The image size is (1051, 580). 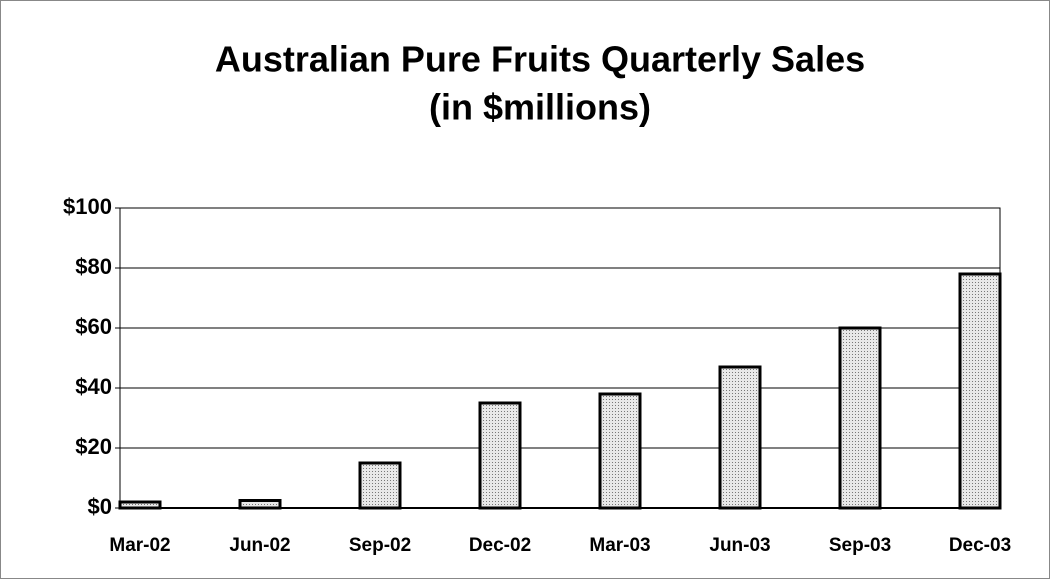 What do you see at coordinates (259, 545) in the screenshot?
I see `x-tick-label: Jun-02` at bounding box center [259, 545].